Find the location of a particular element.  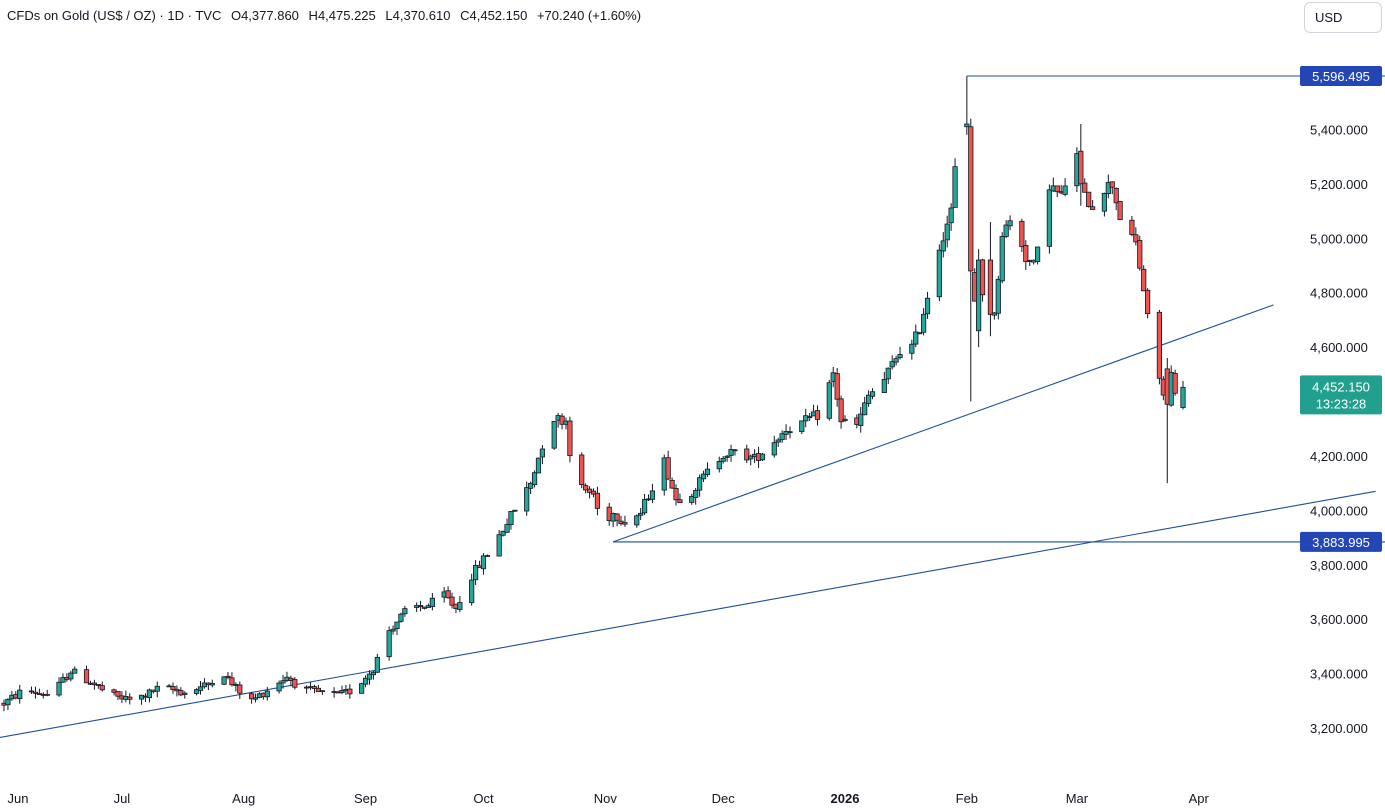

symbol-name: CFDs on Gold (US$ / OZ) is located at coordinates (81, 15).